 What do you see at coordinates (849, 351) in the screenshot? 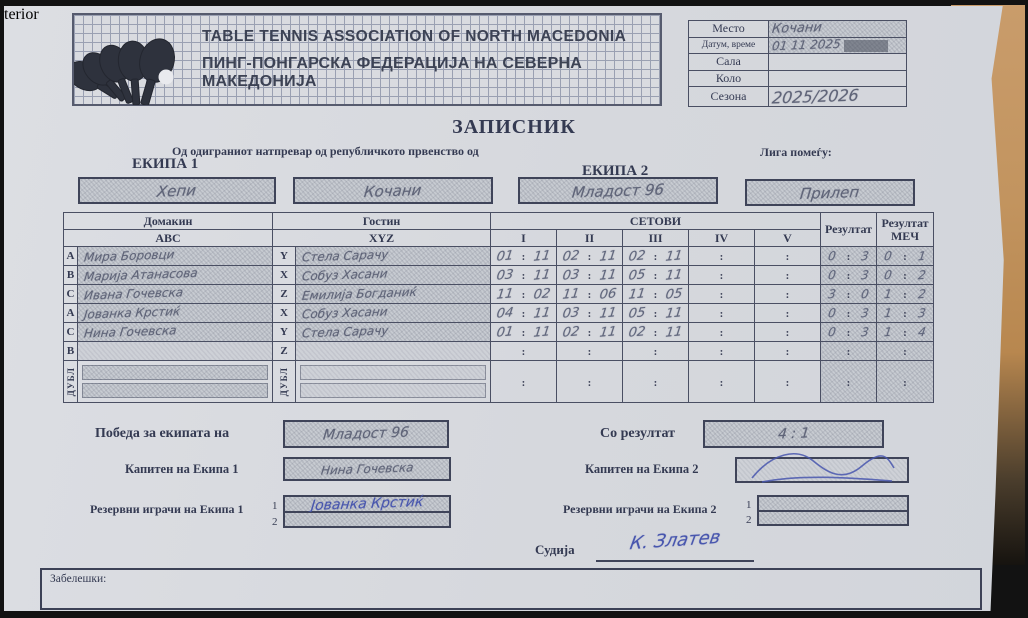
I see `result-cell` at bounding box center [849, 351].